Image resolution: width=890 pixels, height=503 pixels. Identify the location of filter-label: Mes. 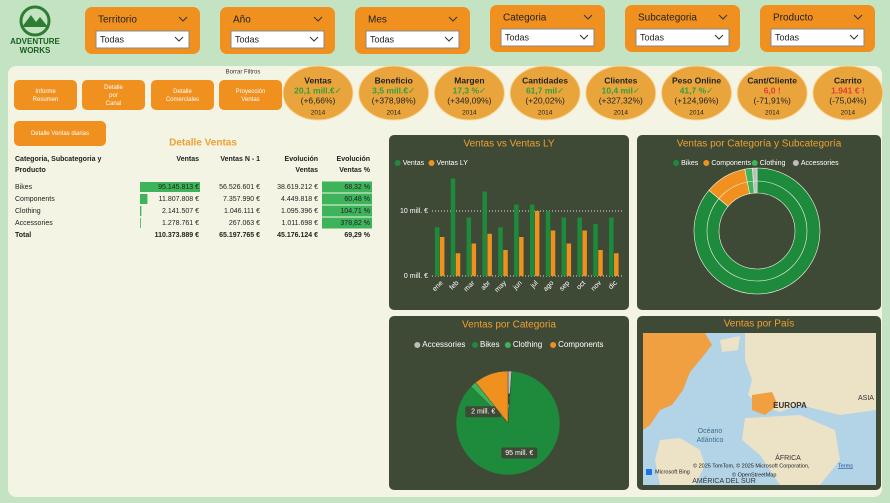
(377, 20).